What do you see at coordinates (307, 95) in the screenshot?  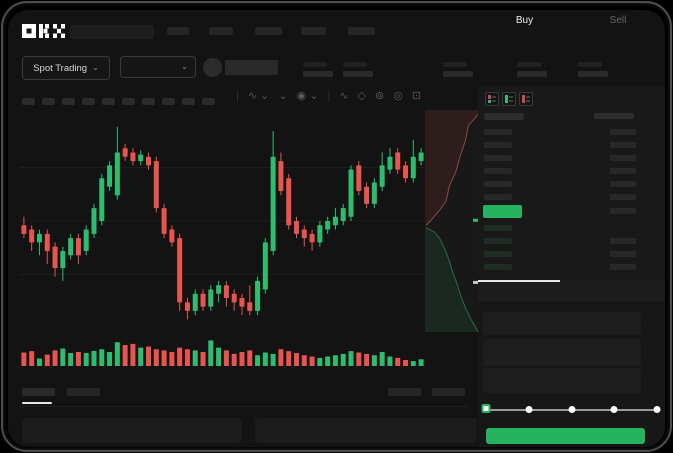 I see `chart-style-icon: ◉ ⌄` at bounding box center [307, 95].